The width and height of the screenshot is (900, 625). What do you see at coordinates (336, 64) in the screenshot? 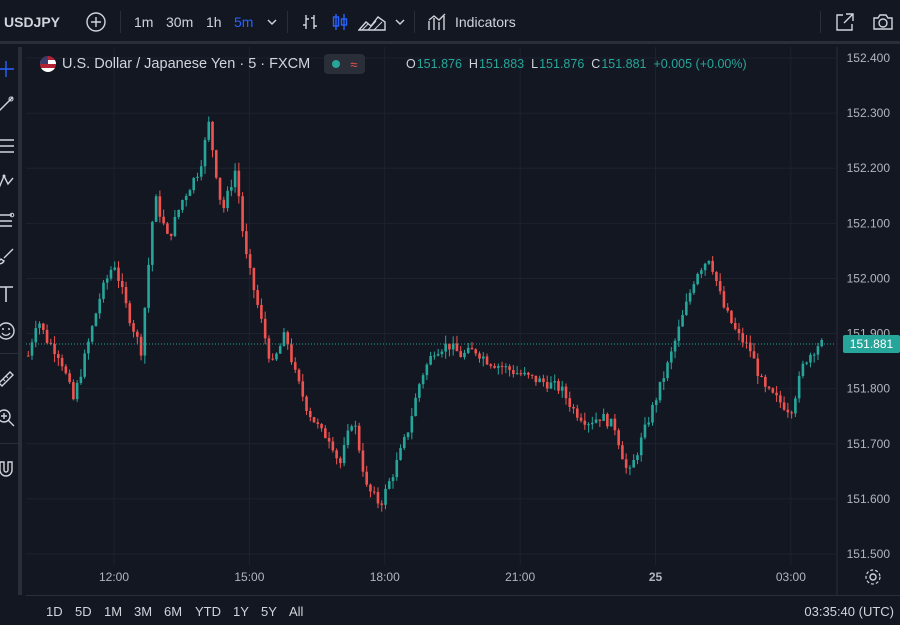
I see `market-open-dot-icon` at bounding box center [336, 64].